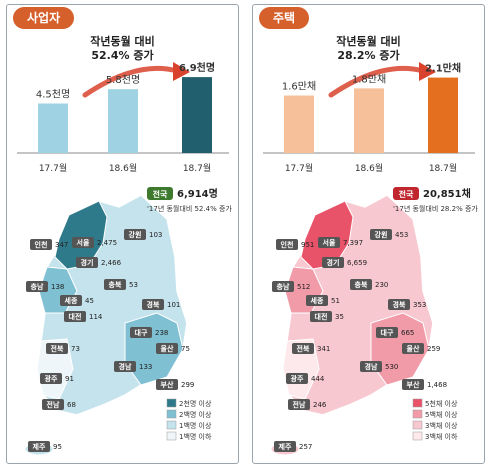  What do you see at coordinates (369, 284) in the screenshot?
I see `region-label: 충북 230` at bounding box center [369, 284].